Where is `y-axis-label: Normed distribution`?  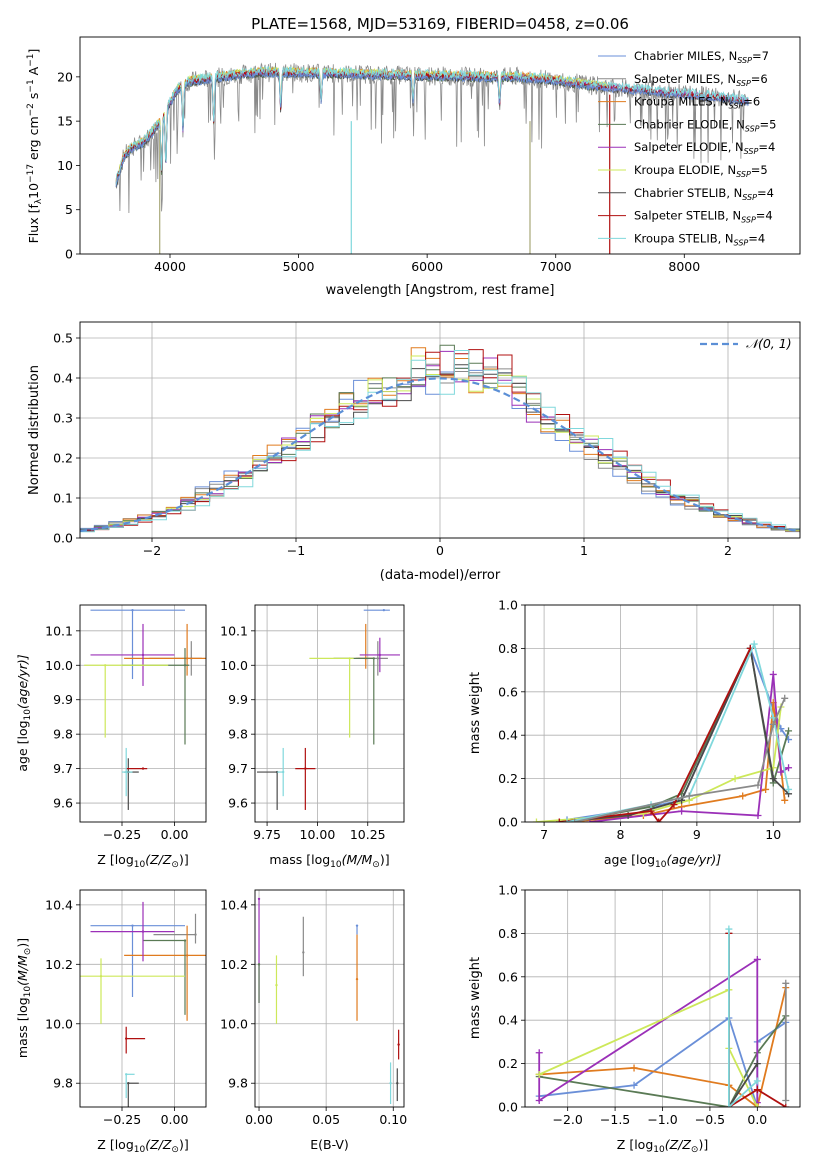
y-axis-label: Normed distribution is located at coordinates (34, 430).